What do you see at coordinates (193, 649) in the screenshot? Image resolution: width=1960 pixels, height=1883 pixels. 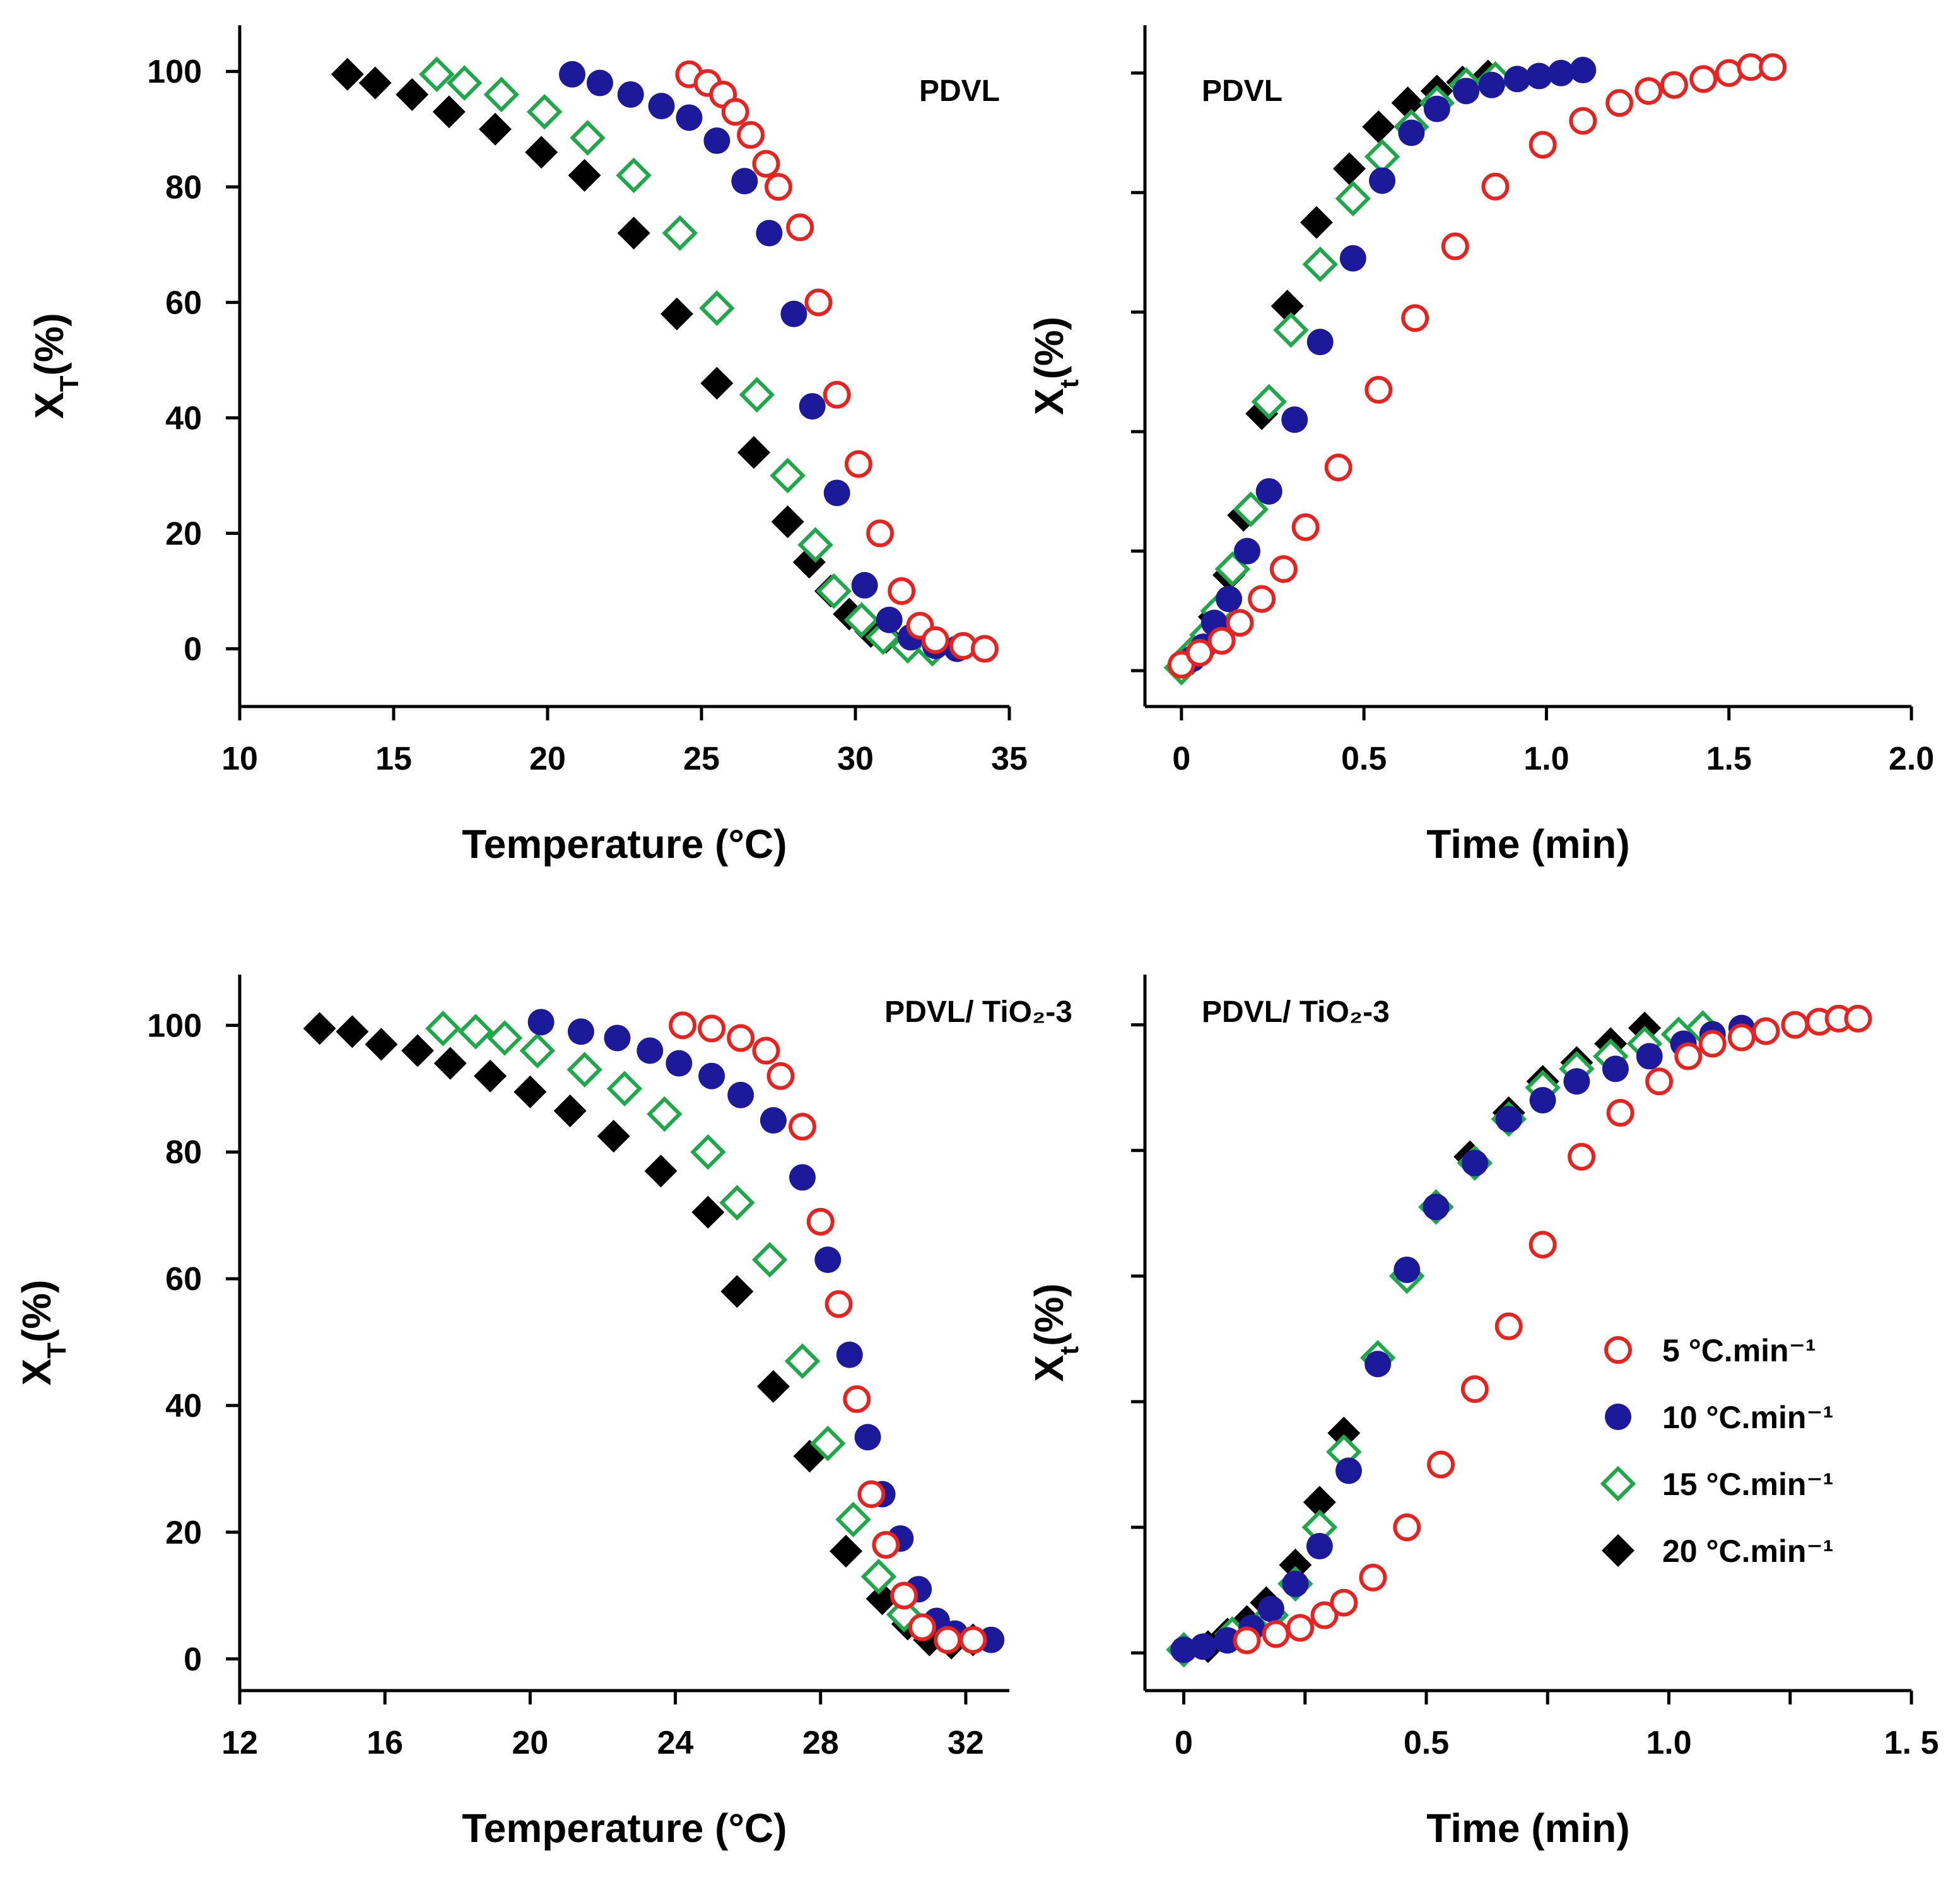 I see `y-tick-label: 0` at bounding box center [193, 649].